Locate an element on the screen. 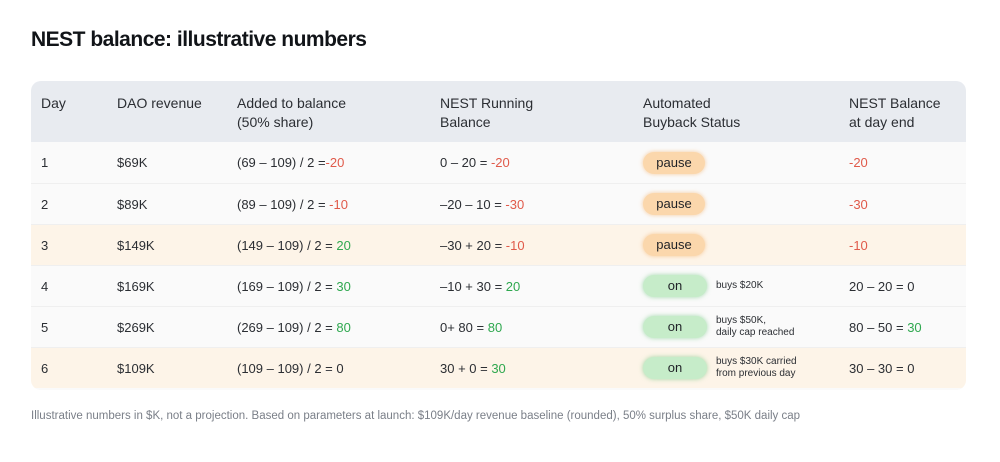 This screenshot has height=462, width=1000. added-cell: (69 – 109) / 2 =-20 is located at coordinates (291, 162).